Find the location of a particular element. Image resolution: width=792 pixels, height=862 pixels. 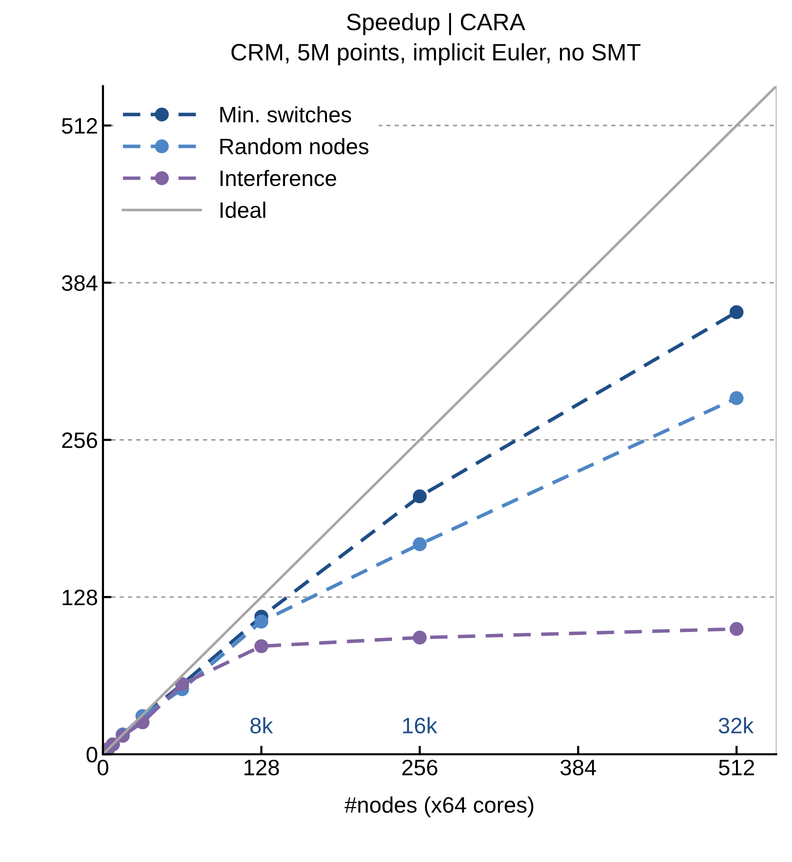

annotation: 16k is located at coordinates (420, 725).